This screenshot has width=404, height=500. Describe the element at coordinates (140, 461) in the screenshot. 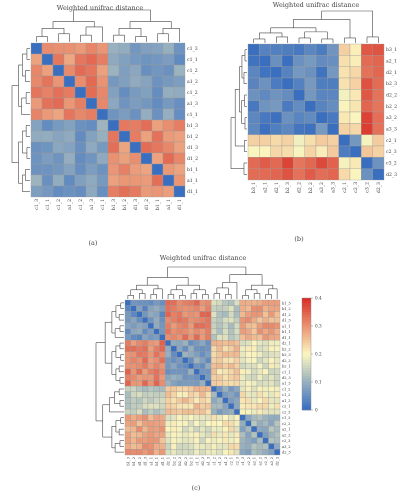

I see `column-label: d1_2` at that location.